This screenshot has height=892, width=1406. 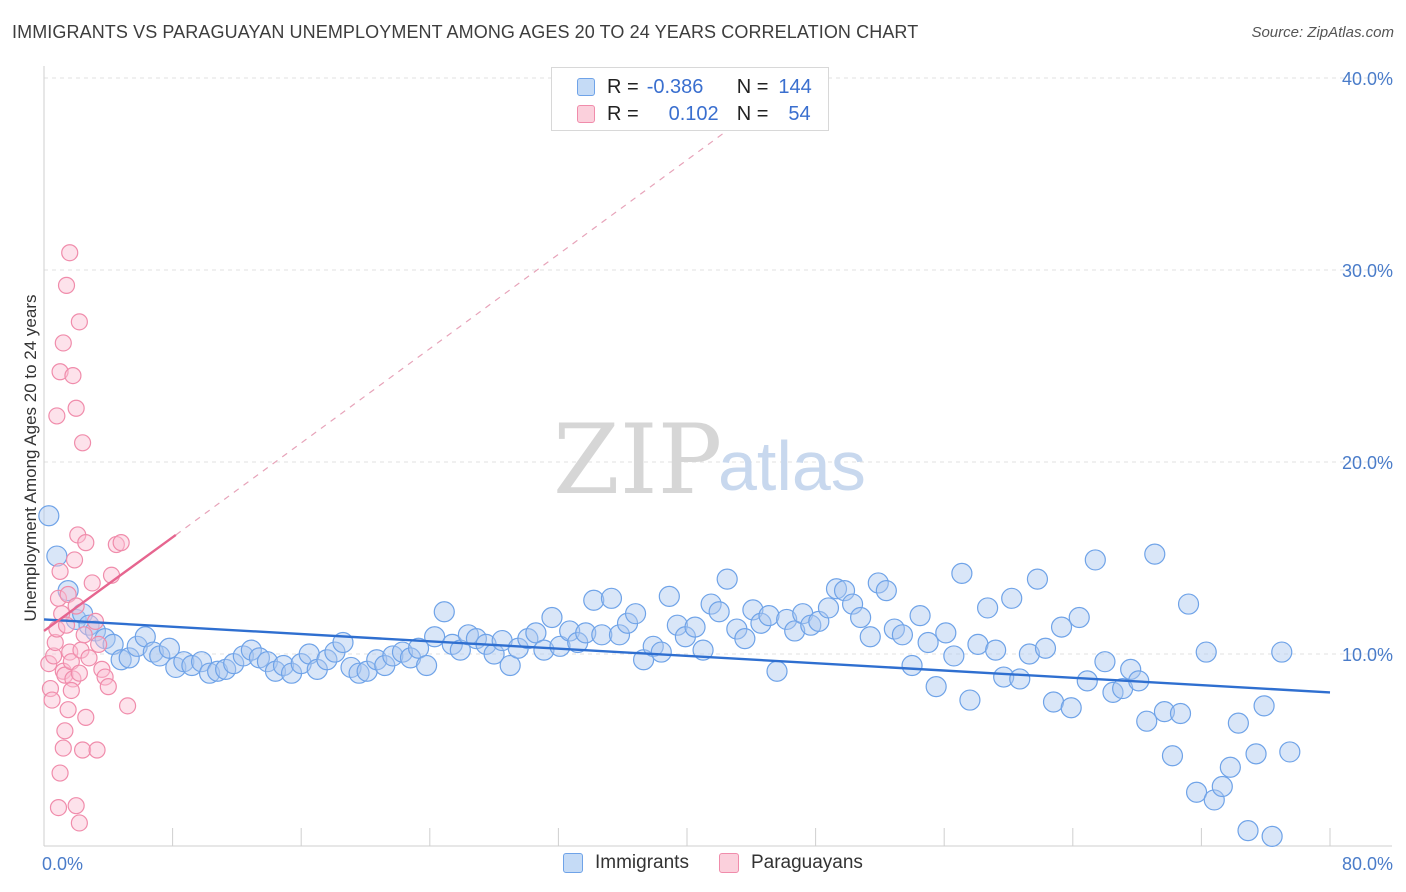 What do you see at coordinates (626, 863) in the screenshot?
I see `legend-item-immigrants: Immigrants` at bounding box center [626, 863].